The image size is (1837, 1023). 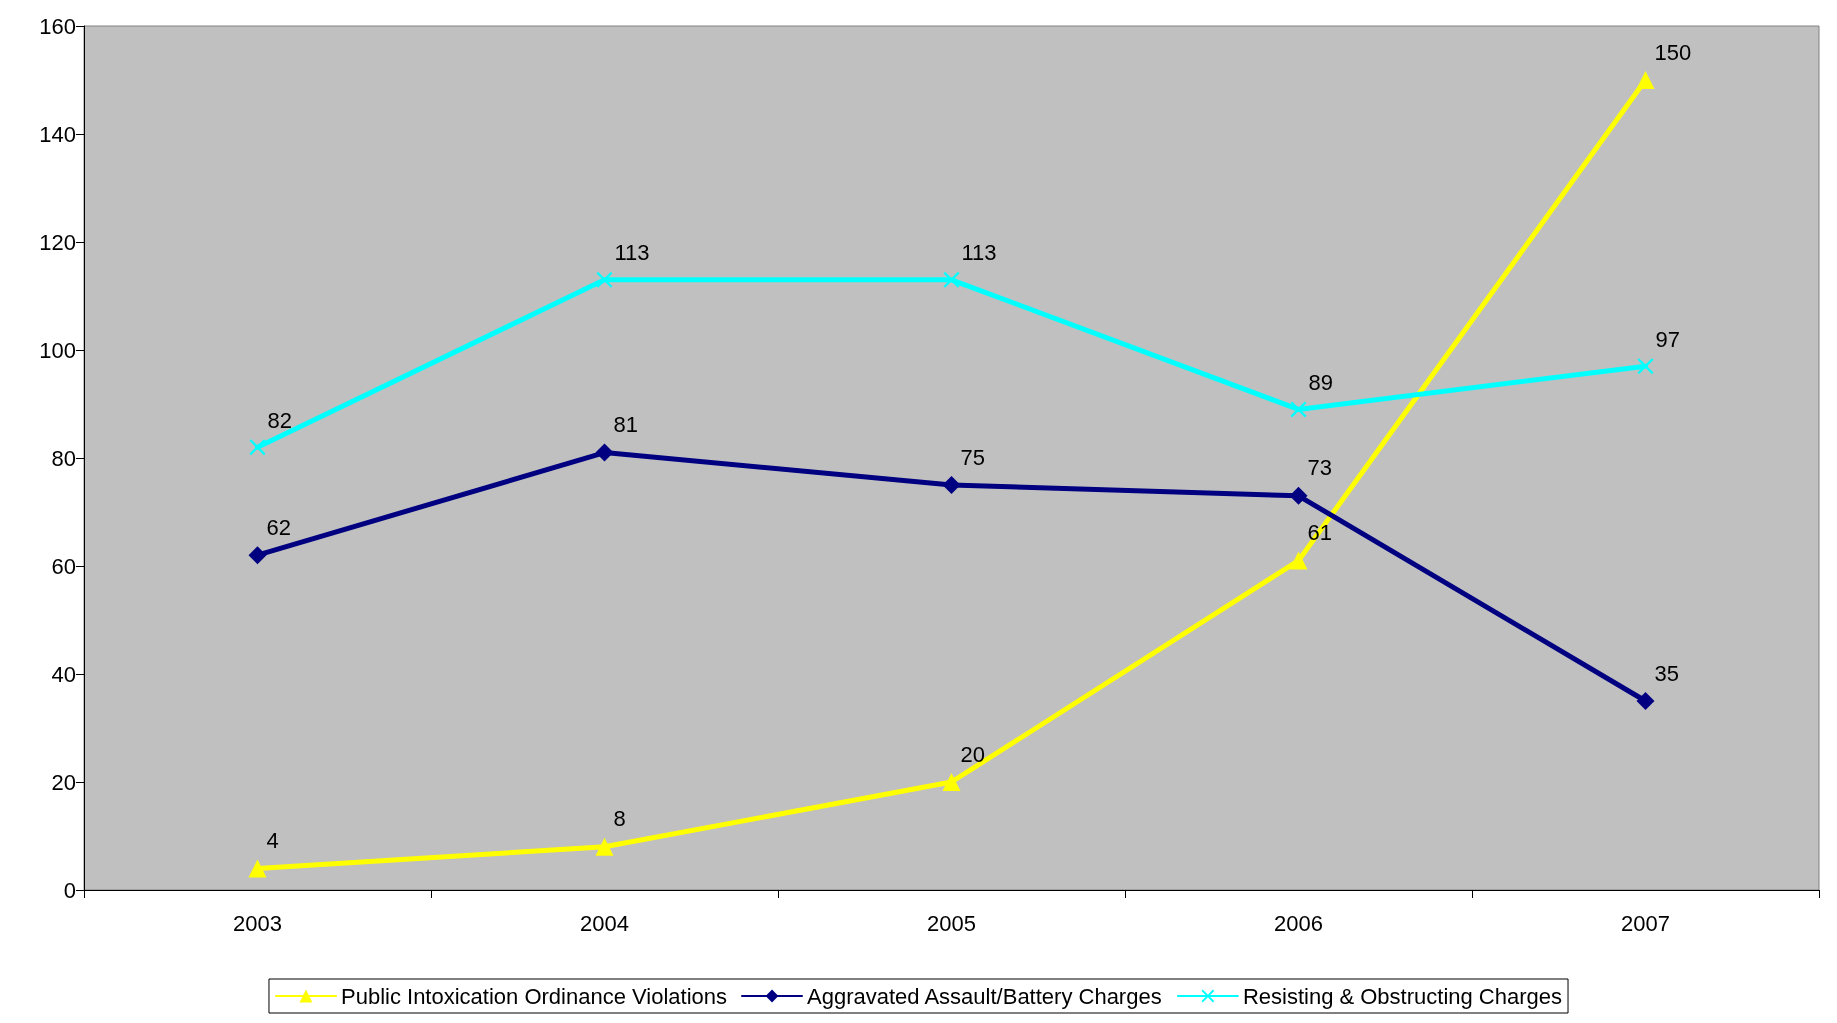 What do you see at coordinates (1402, 996) in the screenshot?
I see `legend-label: Resisting & Obstructing Charges` at bounding box center [1402, 996].